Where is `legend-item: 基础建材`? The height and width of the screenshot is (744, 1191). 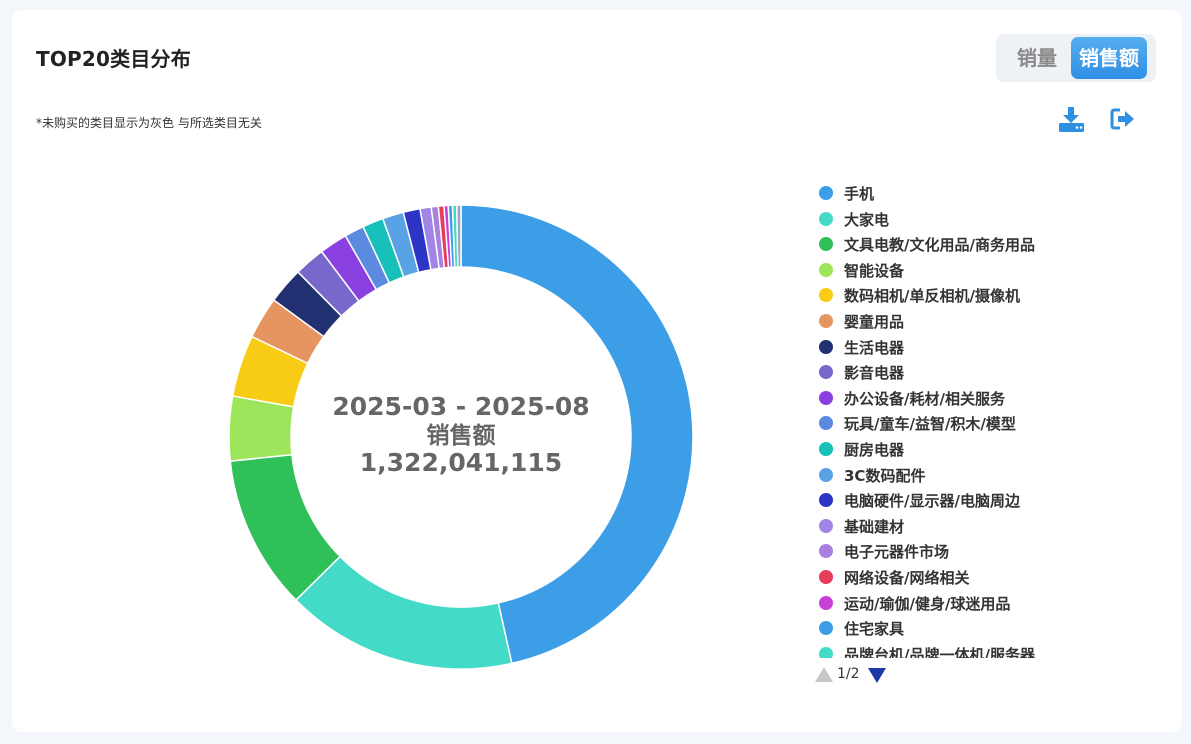 legend-item: 基础建材 is located at coordinates (965, 526).